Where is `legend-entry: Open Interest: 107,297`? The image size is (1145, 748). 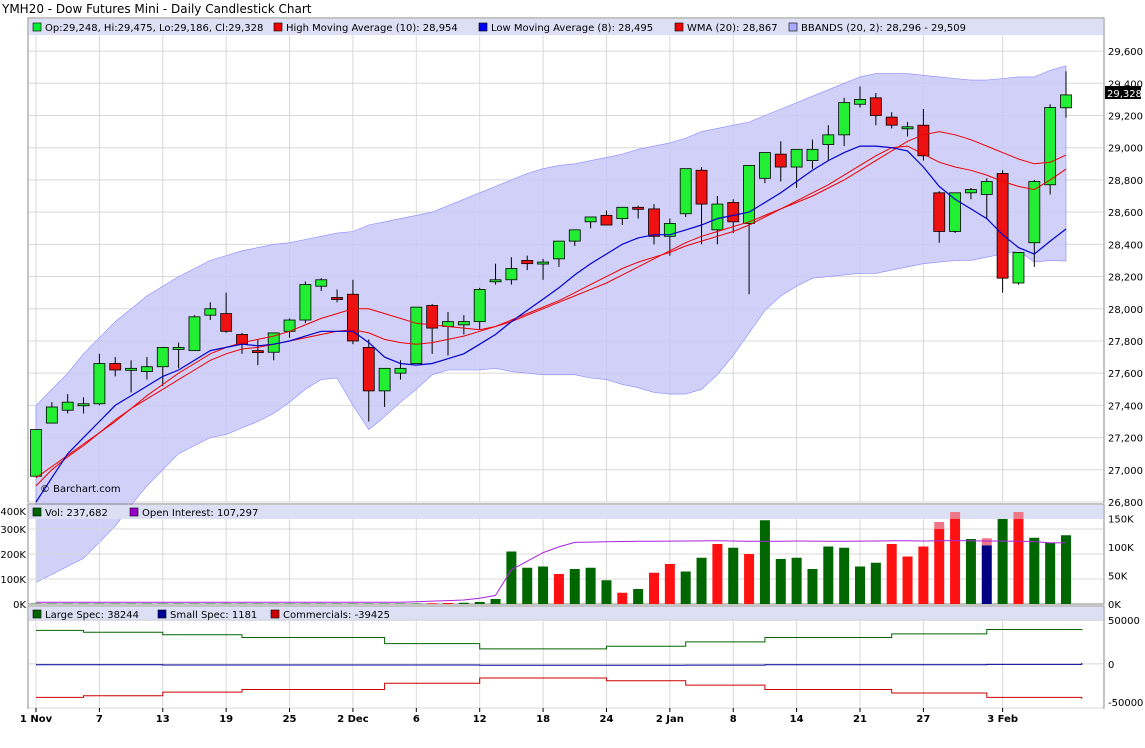
legend-entry: Open Interest: 107,297 is located at coordinates (200, 513).